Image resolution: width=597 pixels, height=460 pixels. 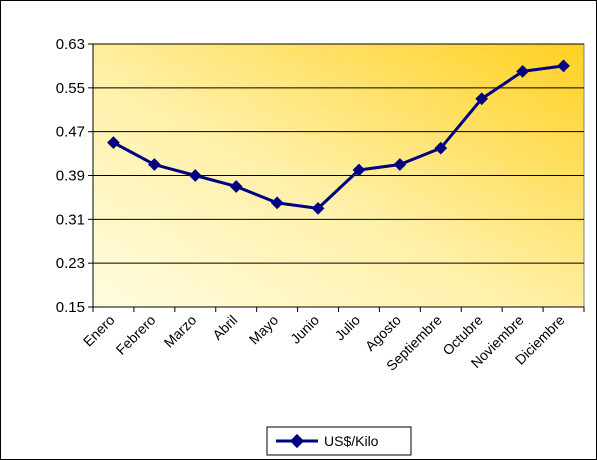 I want to click on y-tick-label: 0.47, so click(x=70, y=132).